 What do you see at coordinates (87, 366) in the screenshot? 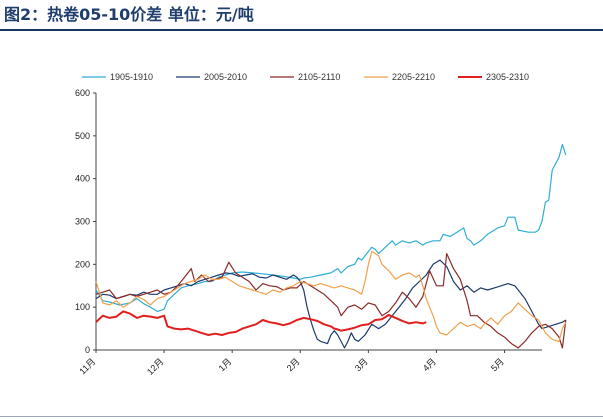
I see `x-tick-label: 11月` at bounding box center [87, 366].